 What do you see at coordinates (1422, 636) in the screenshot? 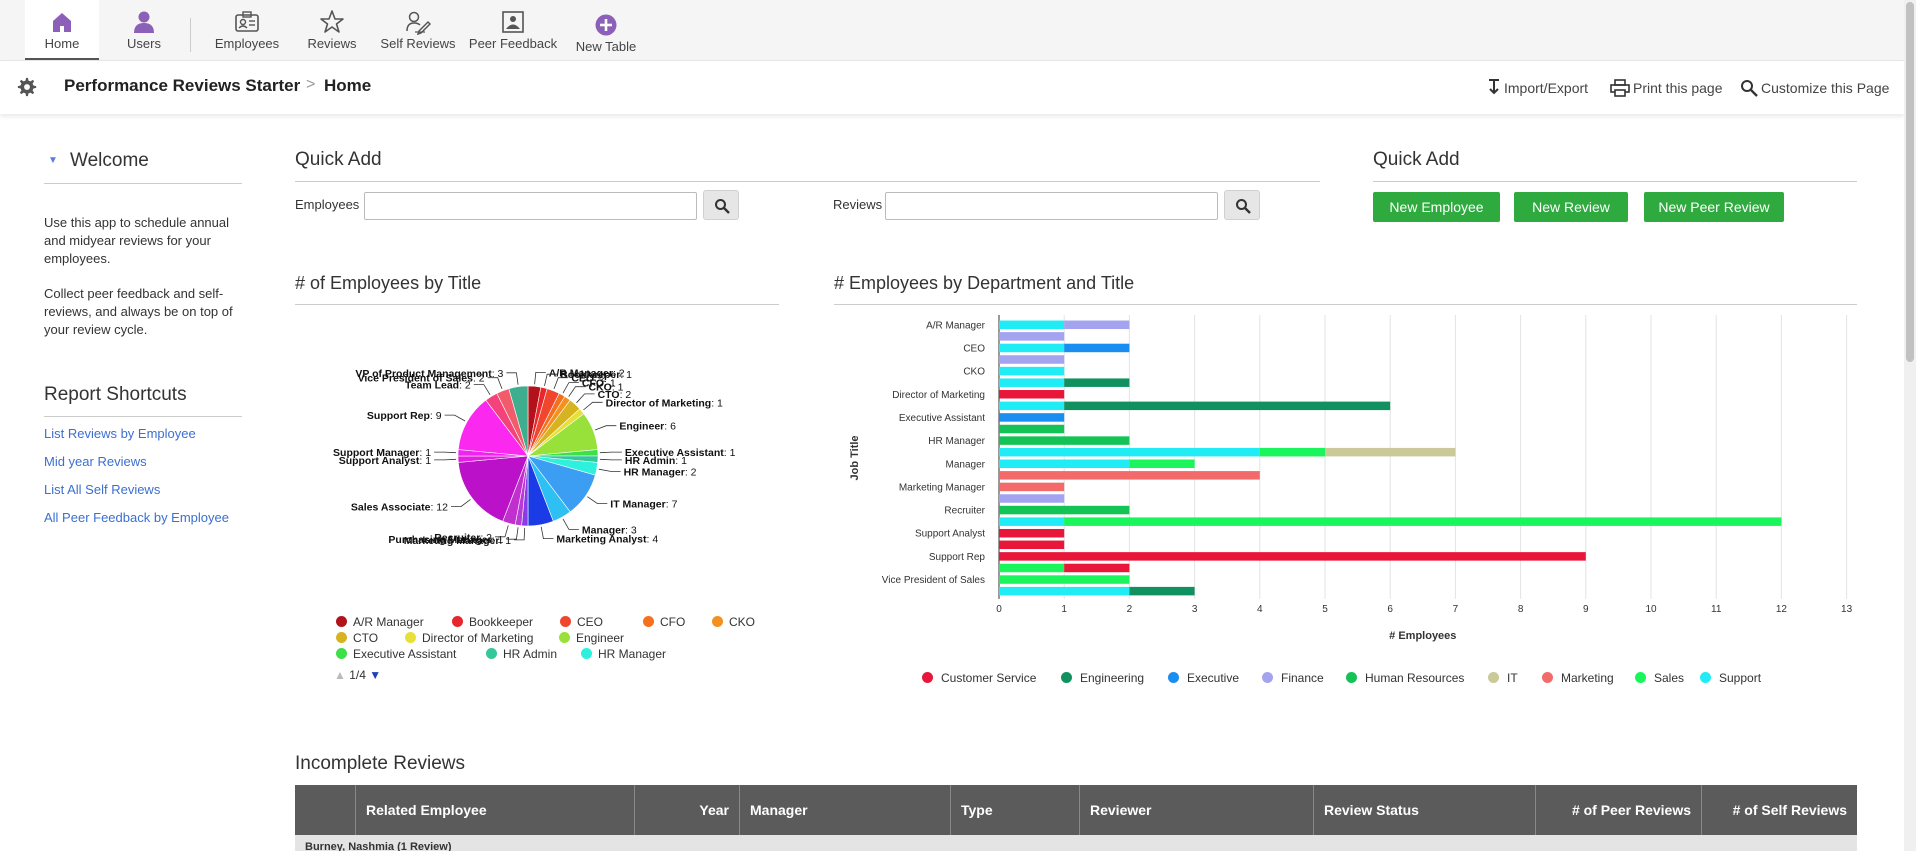
I see `x-axis-label: # Employees` at bounding box center [1422, 636].